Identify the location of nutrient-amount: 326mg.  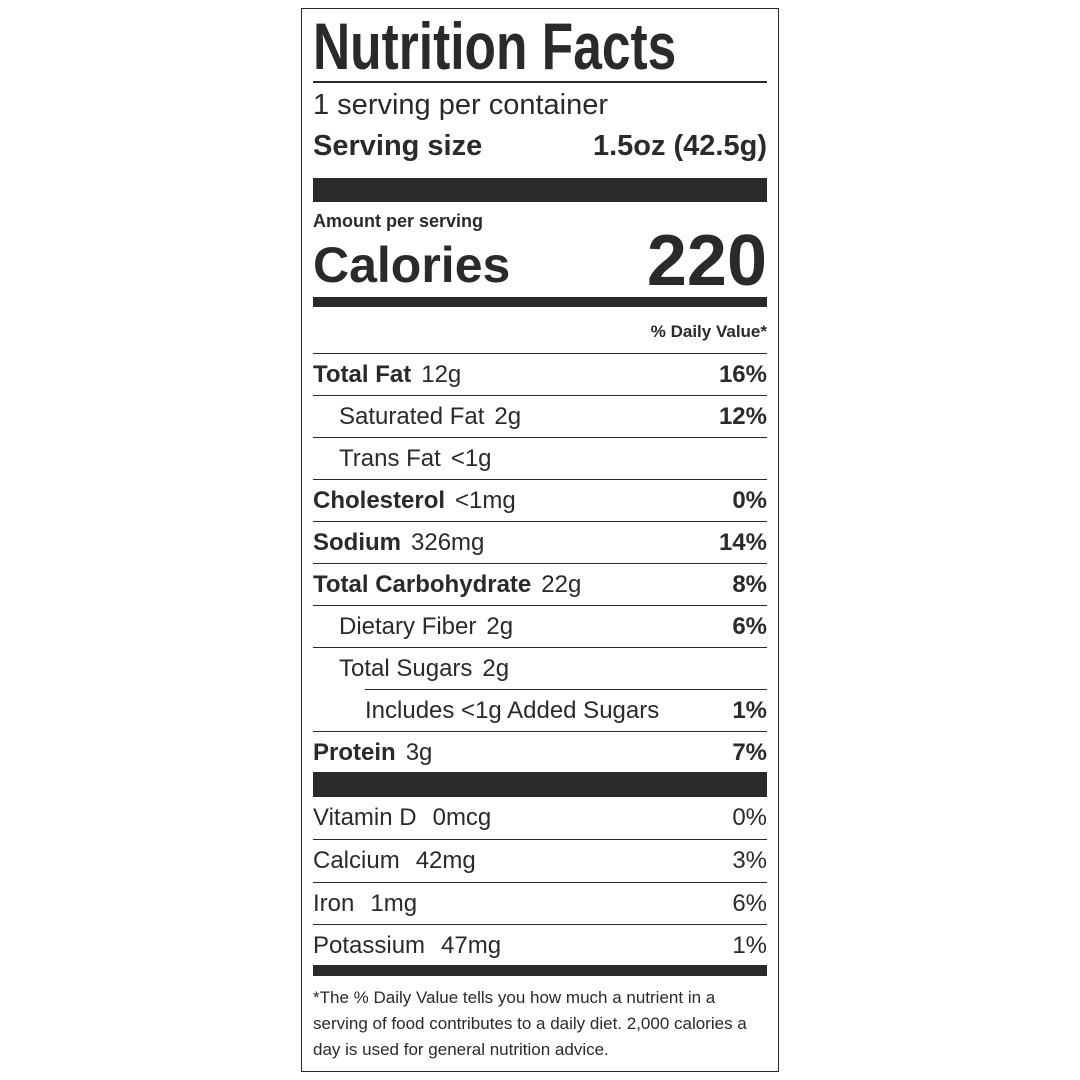
(448, 542).